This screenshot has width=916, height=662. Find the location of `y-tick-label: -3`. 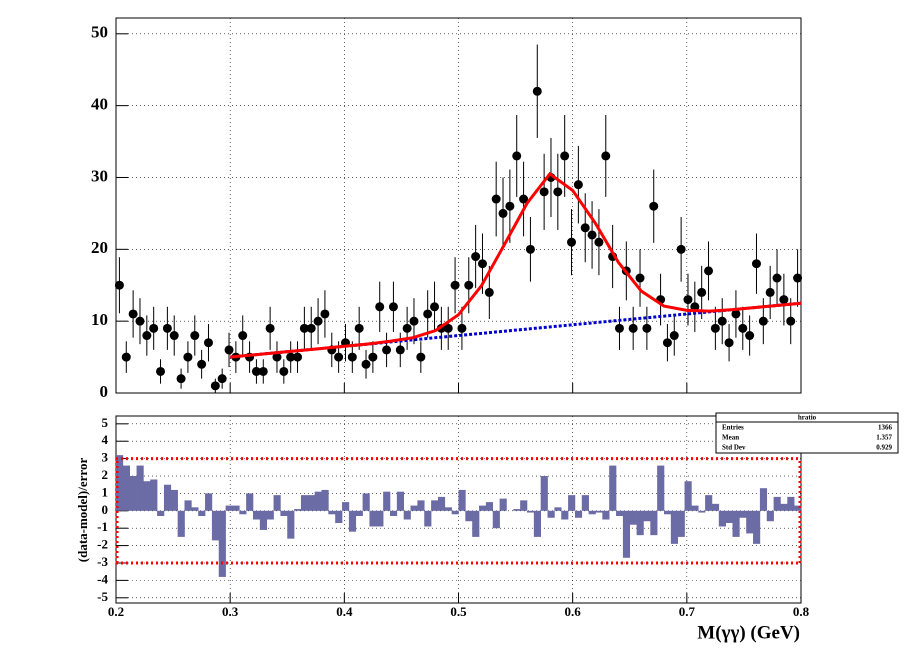

y-tick-label: -3 is located at coordinates (102, 561).